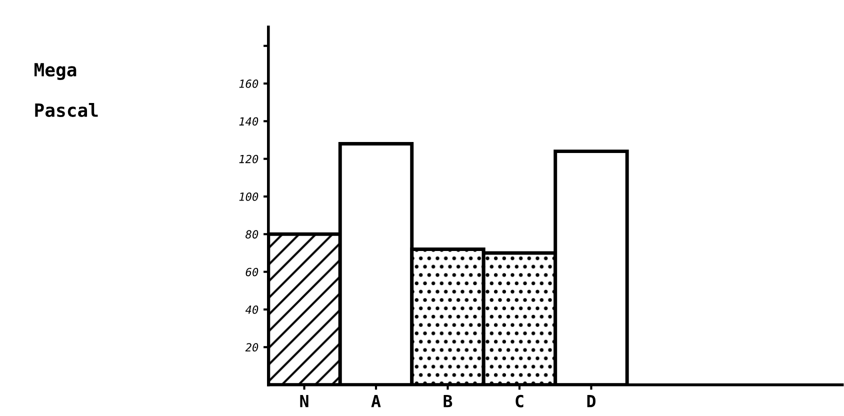 This screenshot has width=844, height=416. Describe the element at coordinates (376, 401) in the screenshot. I see `x-tick-label: A` at that location.